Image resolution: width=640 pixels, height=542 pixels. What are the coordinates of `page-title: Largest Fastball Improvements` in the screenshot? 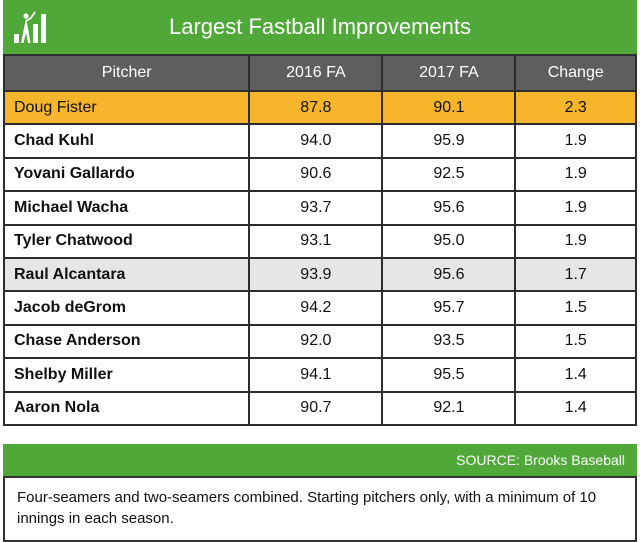 It's located at (320, 26).